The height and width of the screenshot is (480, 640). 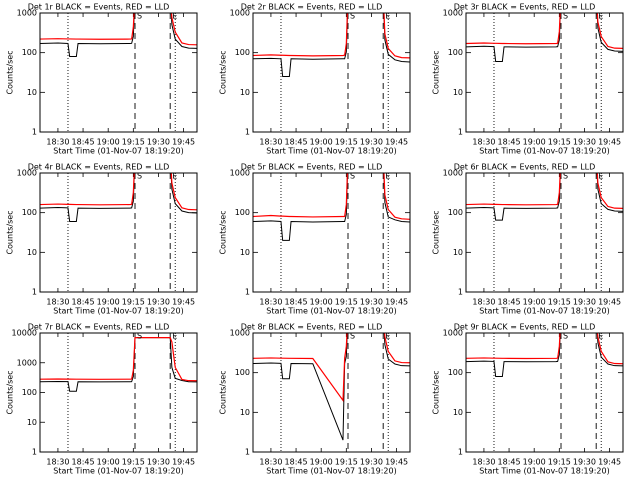 I want to click on panel-title: Det 9r BLACK = Events, RED = LLD, so click(x=525, y=327).